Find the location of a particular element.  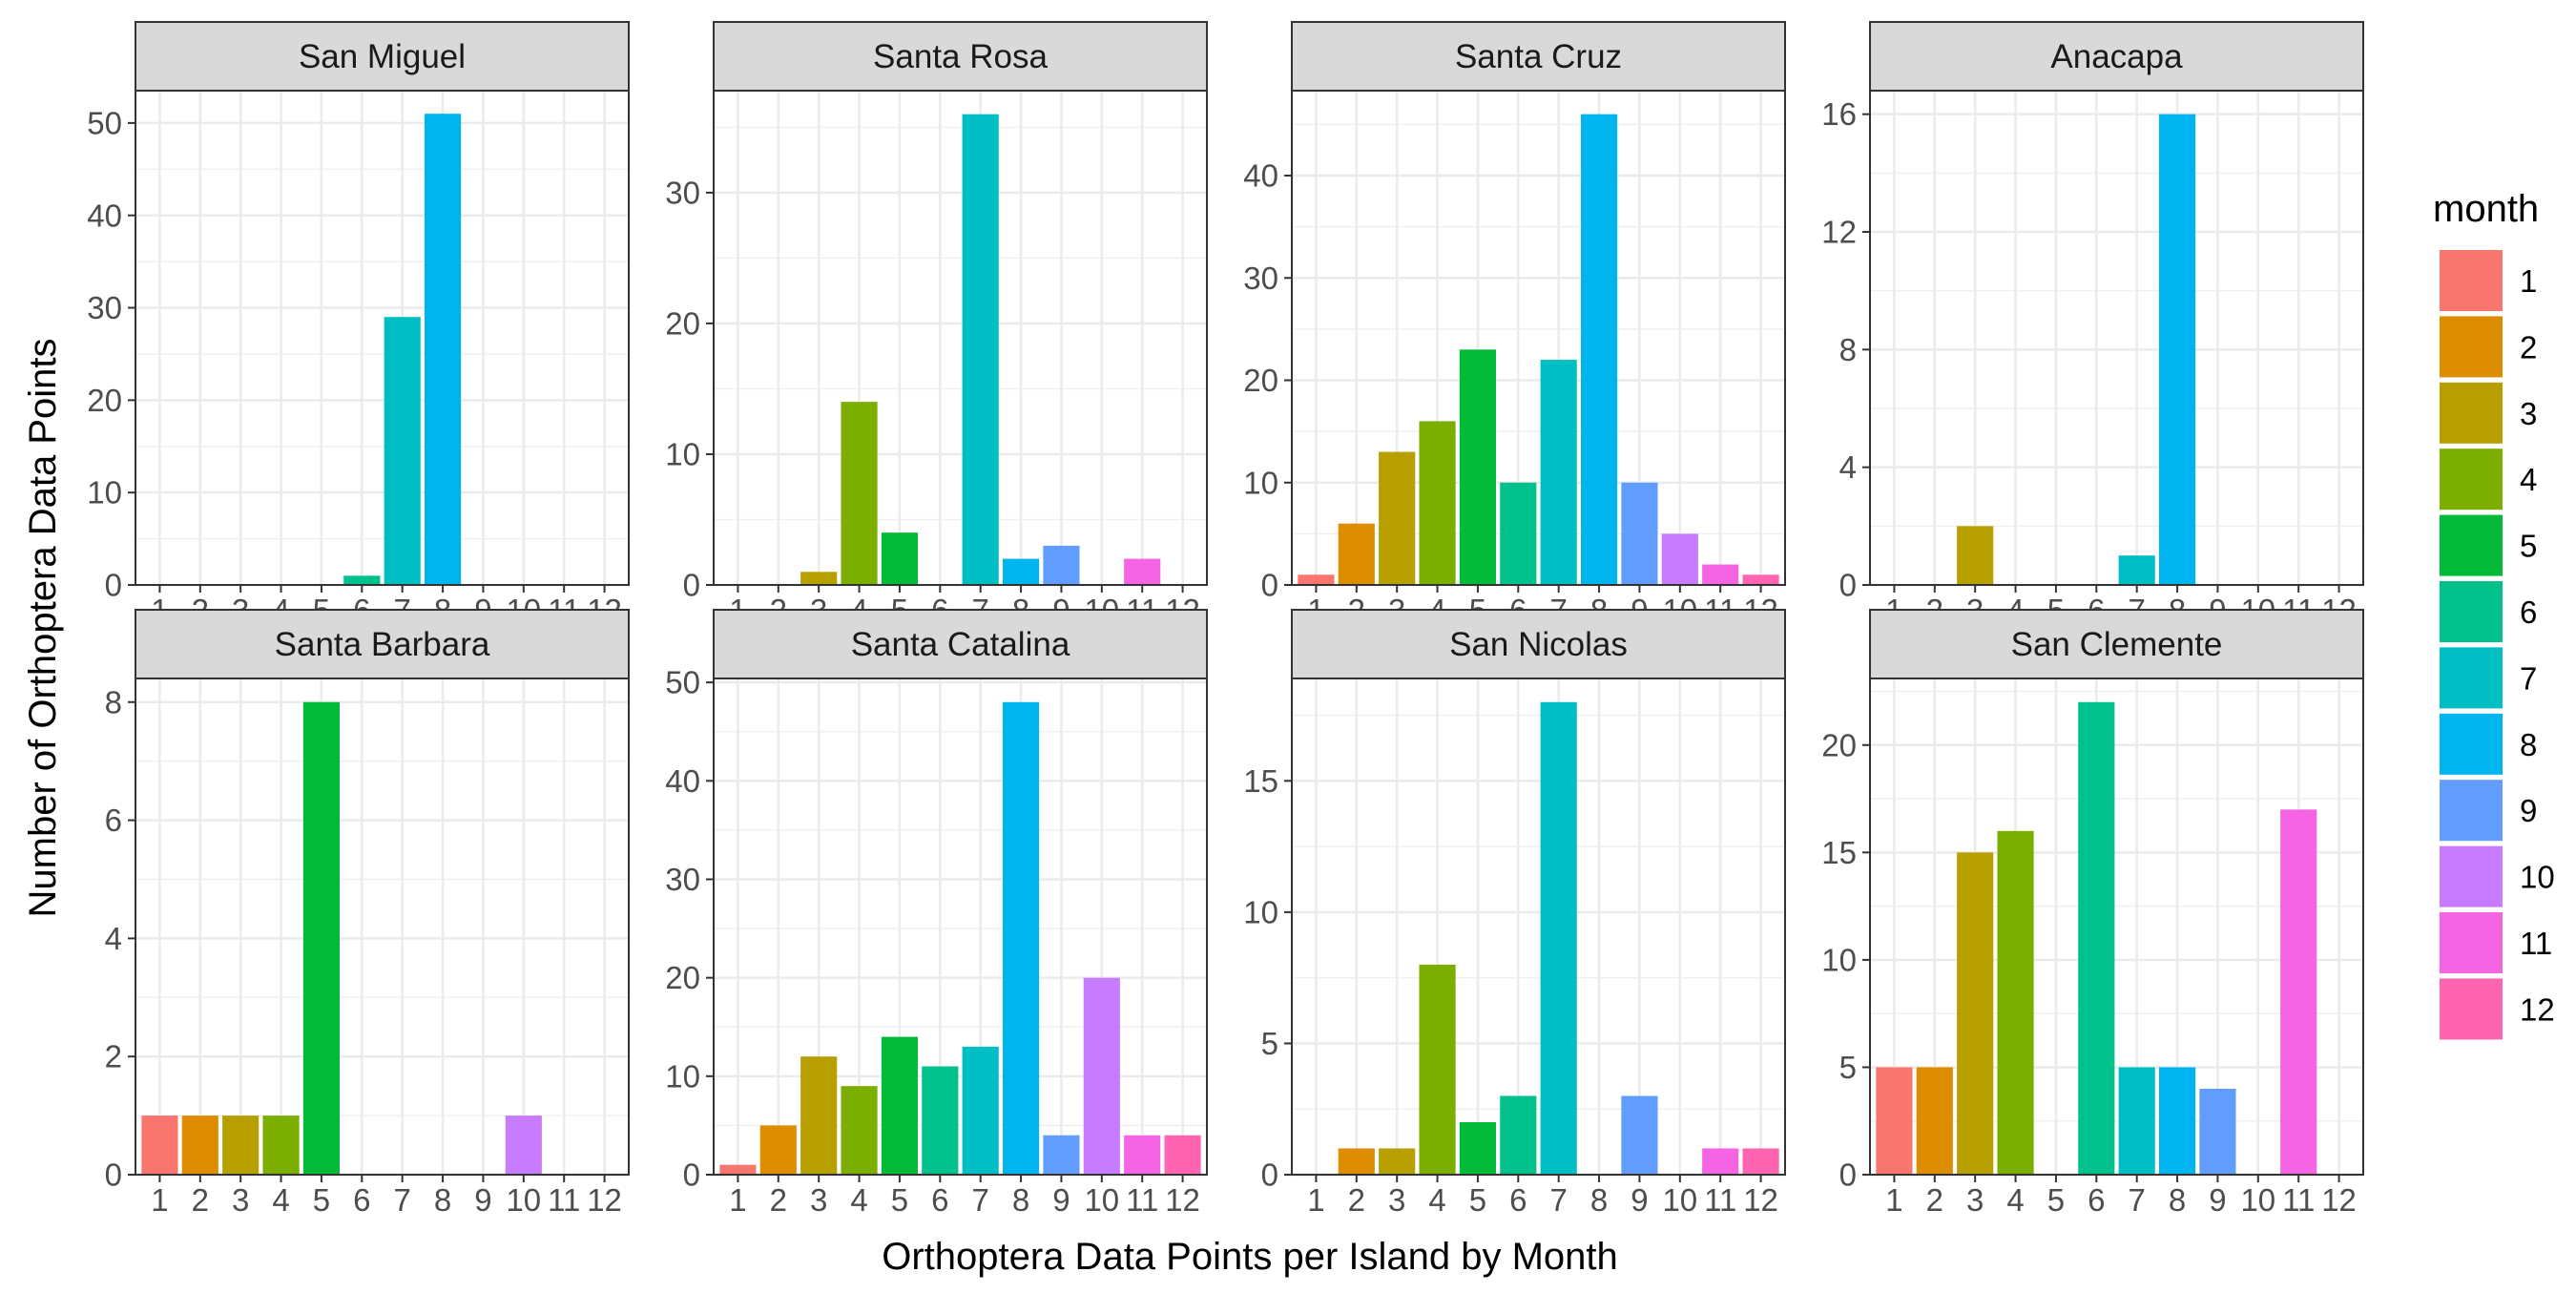

facet-title-santa-cruz: Santa Cruz is located at coordinates (1538, 56).